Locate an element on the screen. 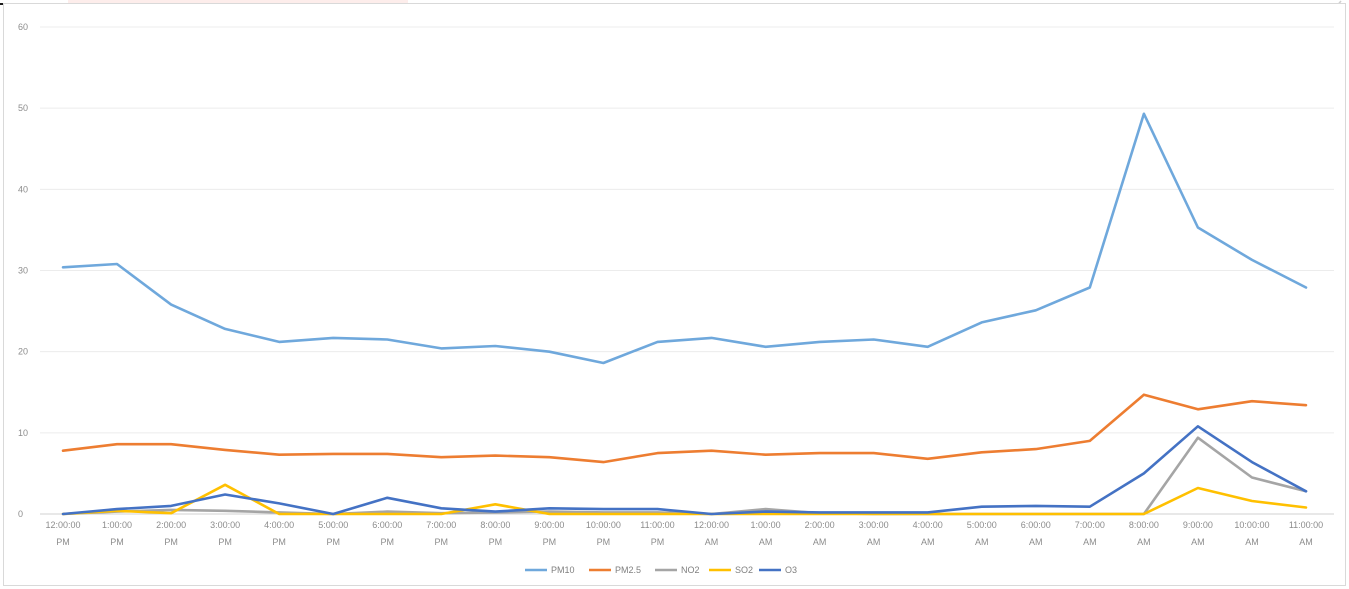  x-tick-label: 4:00:00 PM is located at coordinates (279, 533).